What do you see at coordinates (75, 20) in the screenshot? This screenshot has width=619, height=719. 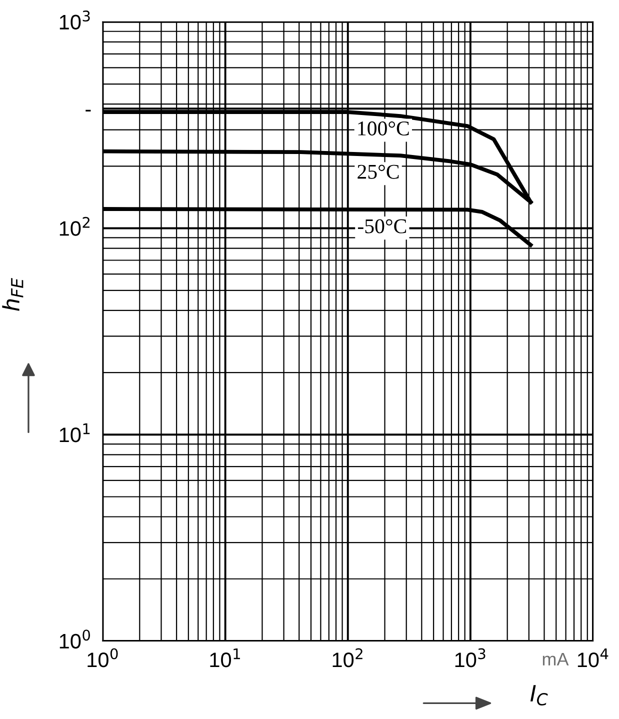 I see `y-tick-label: 10$^{3}$` at bounding box center [75, 20].